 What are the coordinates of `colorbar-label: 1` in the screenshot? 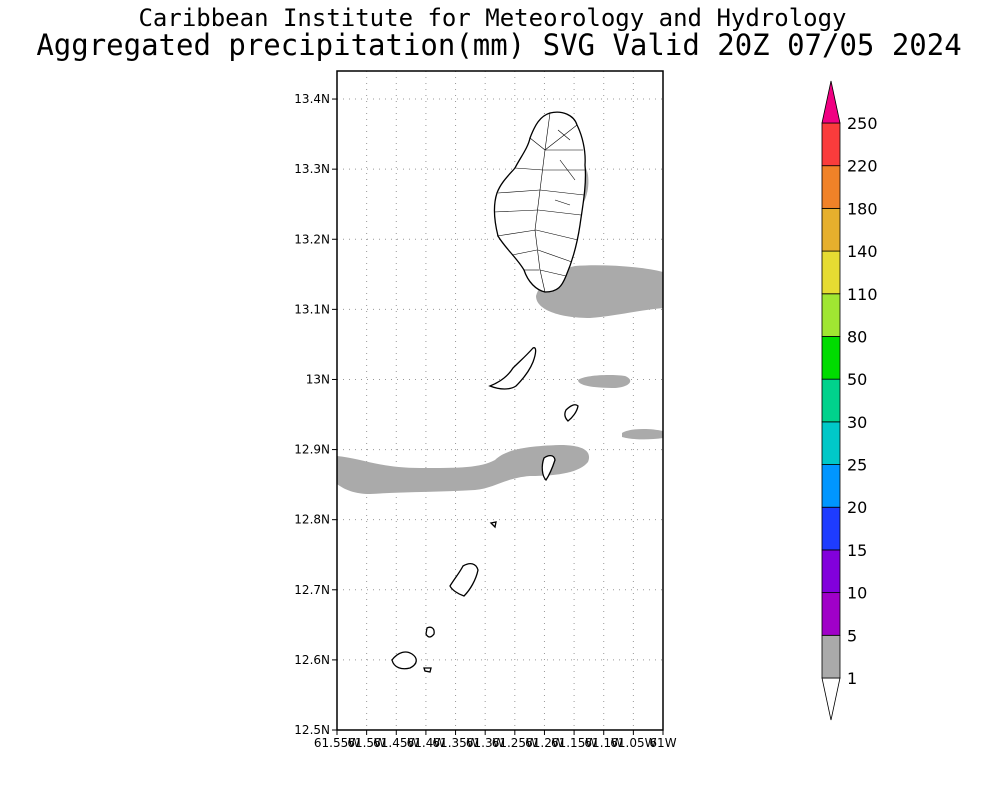 It's located at (852, 678).